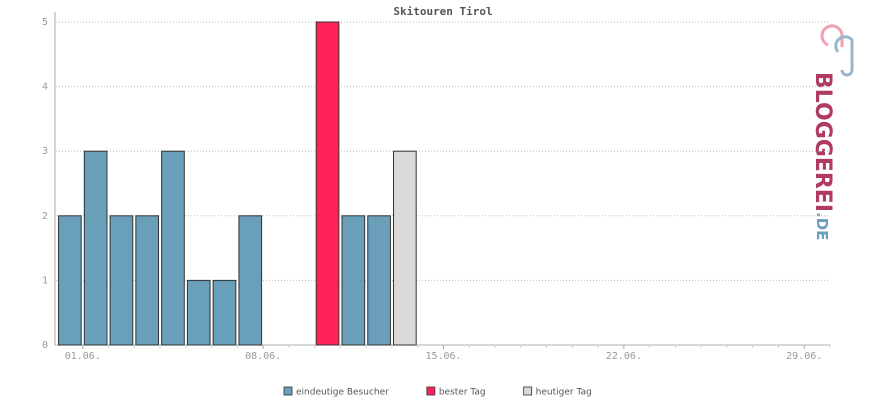 The height and width of the screenshot is (400, 870). I want to click on legend-label: bester Tag, so click(462, 393).